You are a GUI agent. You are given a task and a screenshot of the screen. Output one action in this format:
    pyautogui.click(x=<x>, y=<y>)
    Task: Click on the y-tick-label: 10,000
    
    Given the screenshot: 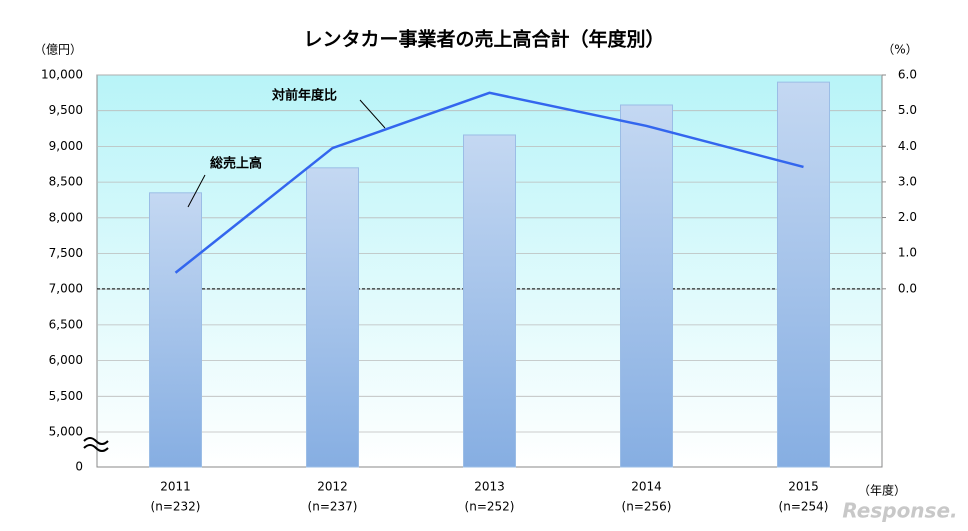 What is the action you would take?
    pyautogui.click(x=62, y=75)
    